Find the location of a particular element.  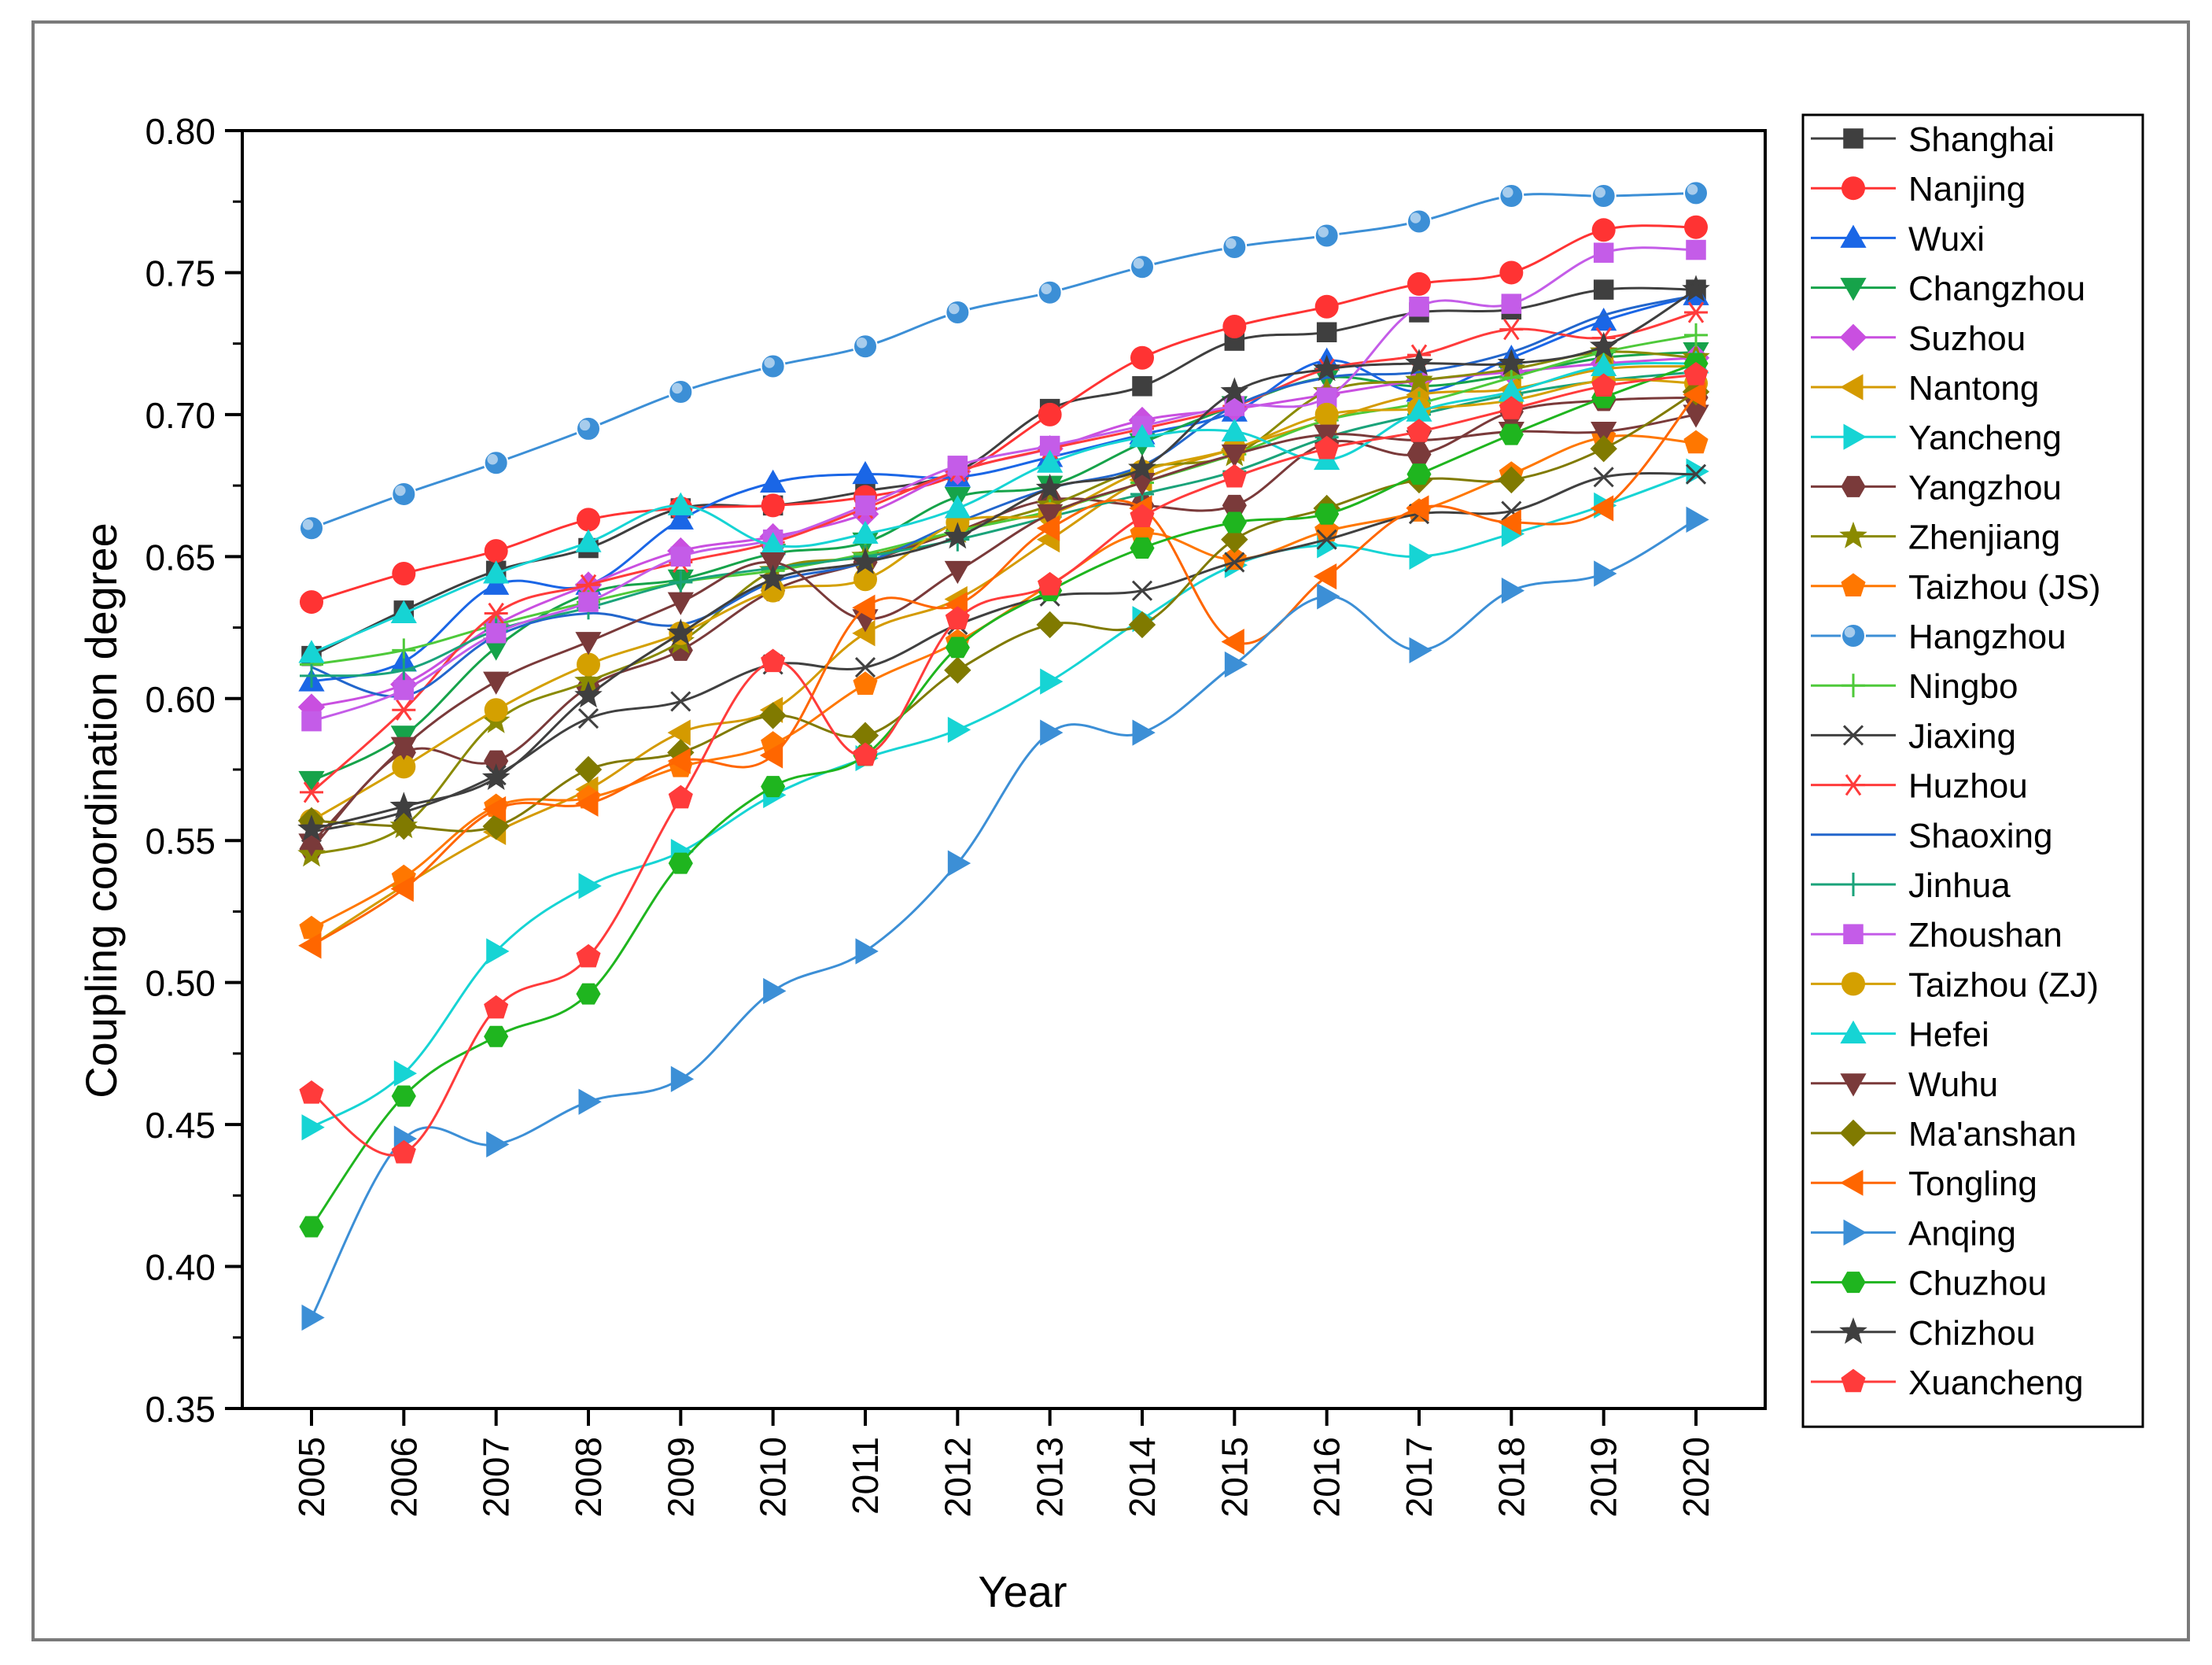

legend-marker-anqing is located at coordinates (1855, 1233).